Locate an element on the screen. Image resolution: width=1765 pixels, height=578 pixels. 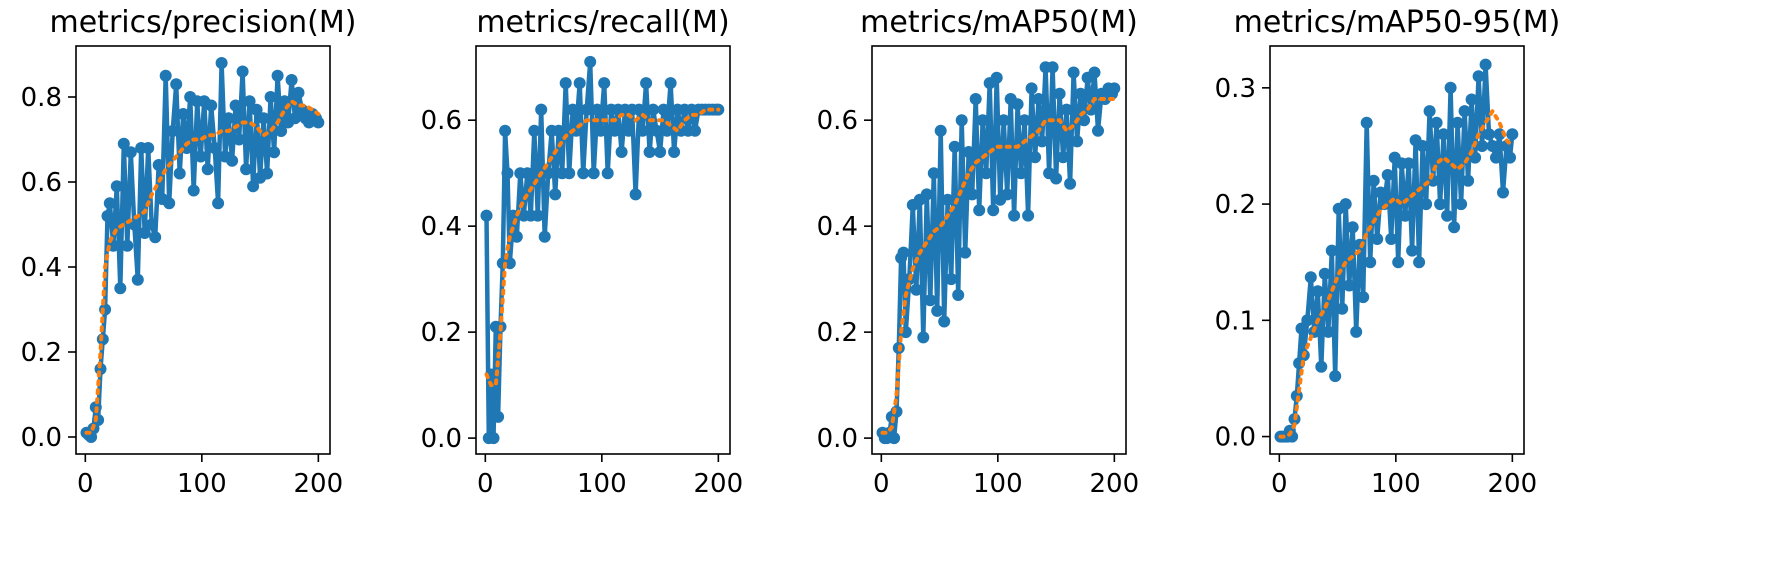
x-tick-label: 0 is located at coordinates (881, 484).